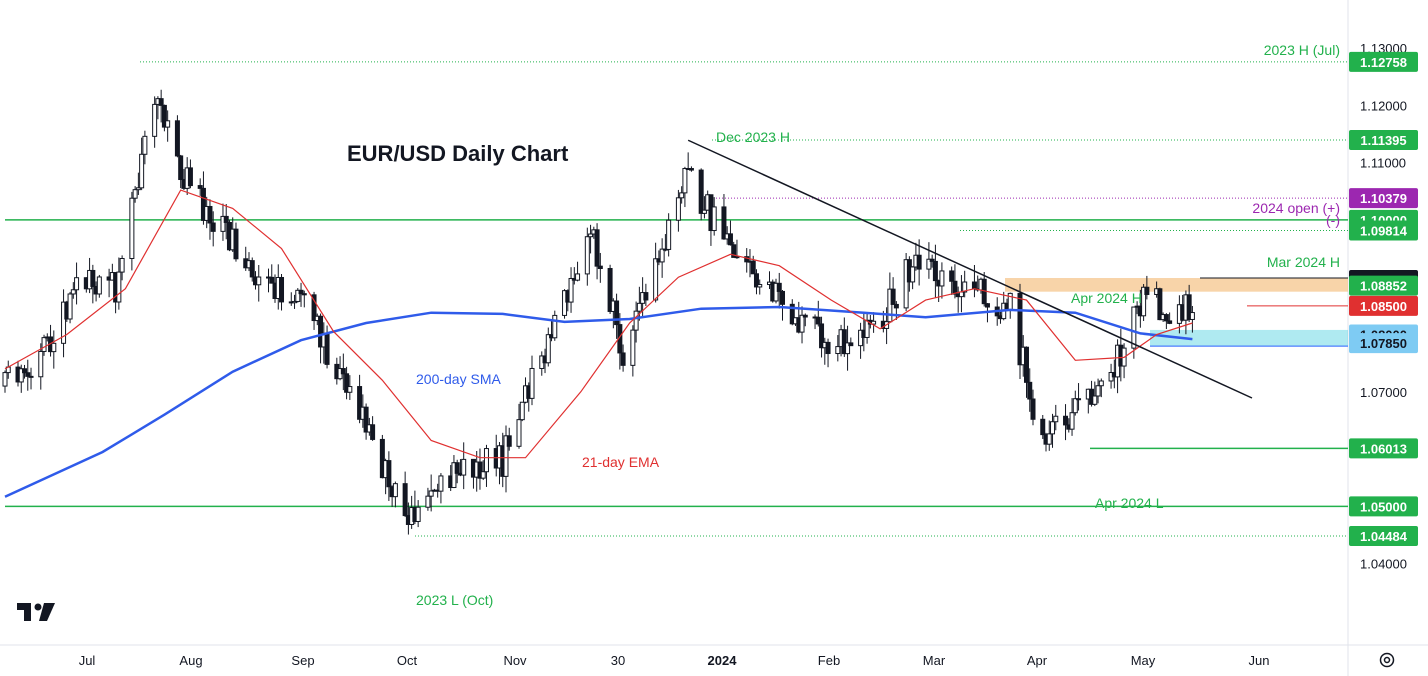  What do you see at coordinates (1383, 62) in the screenshot?
I see `price-label-text: 1.12758` at bounding box center [1383, 62].